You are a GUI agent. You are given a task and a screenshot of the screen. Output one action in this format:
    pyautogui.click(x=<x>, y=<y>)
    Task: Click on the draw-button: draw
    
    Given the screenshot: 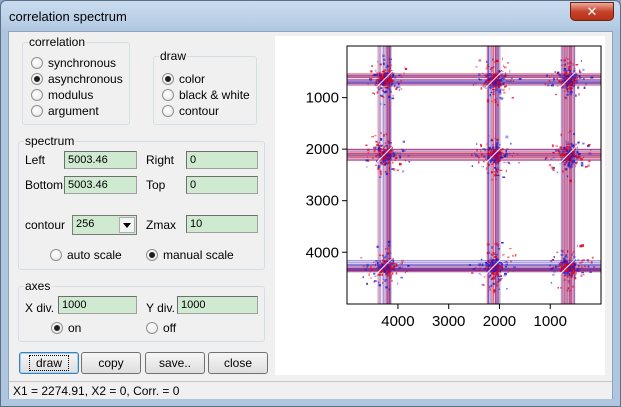 What is the action you would take?
    pyautogui.click(x=49, y=363)
    